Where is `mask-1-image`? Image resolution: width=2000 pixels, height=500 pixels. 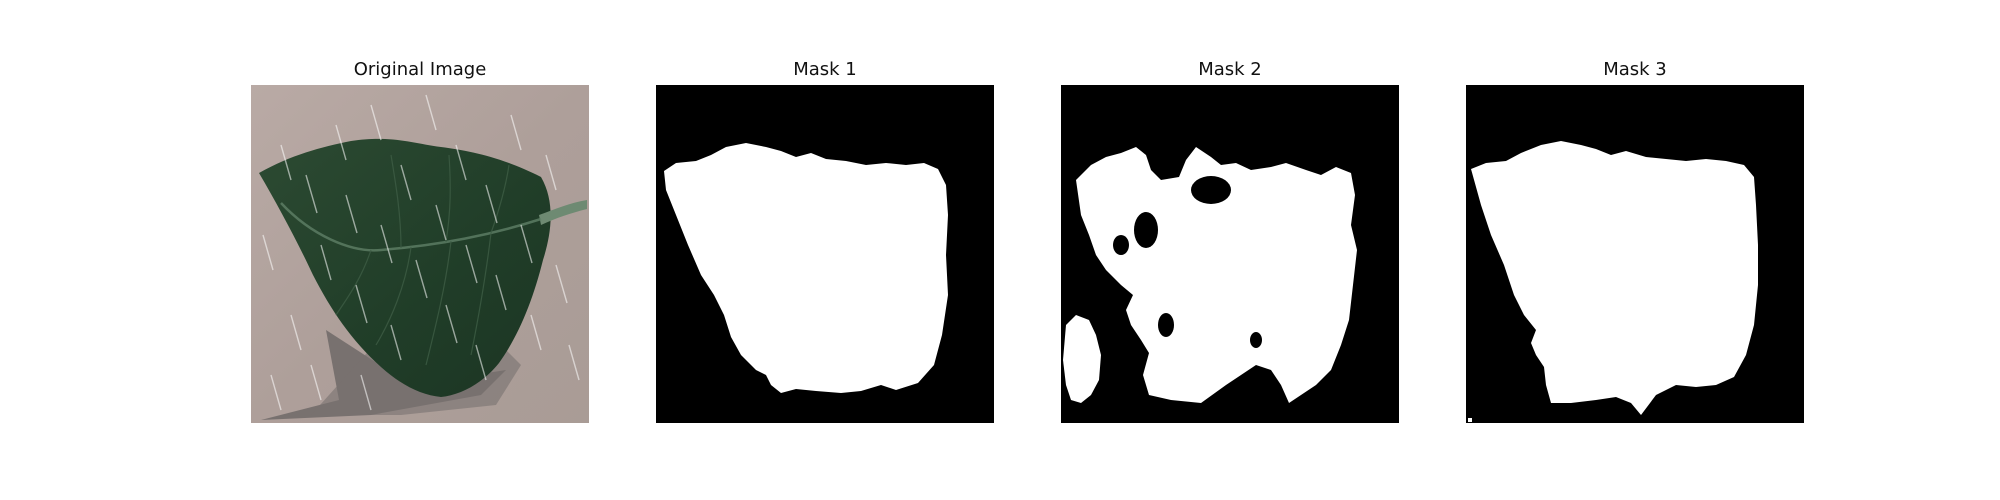
mask-1-image is located at coordinates (825, 254).